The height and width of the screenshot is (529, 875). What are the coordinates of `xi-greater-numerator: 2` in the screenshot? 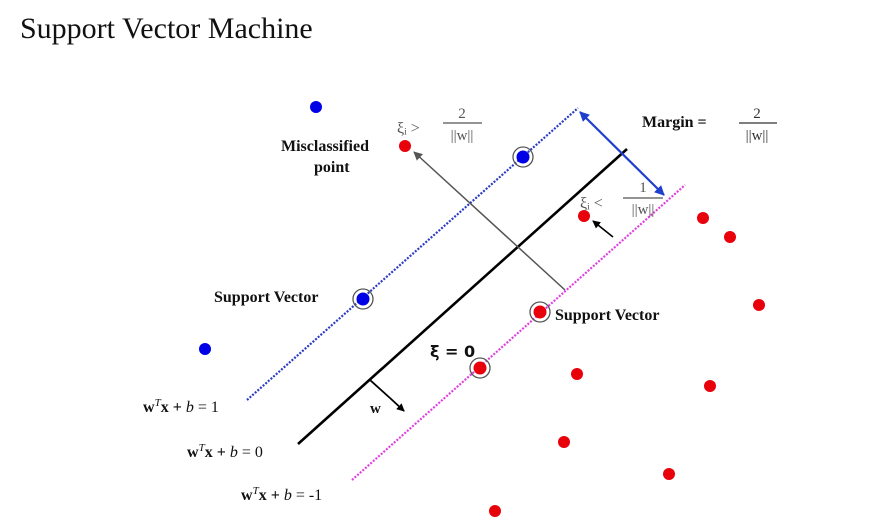 It's located at (462, 114).